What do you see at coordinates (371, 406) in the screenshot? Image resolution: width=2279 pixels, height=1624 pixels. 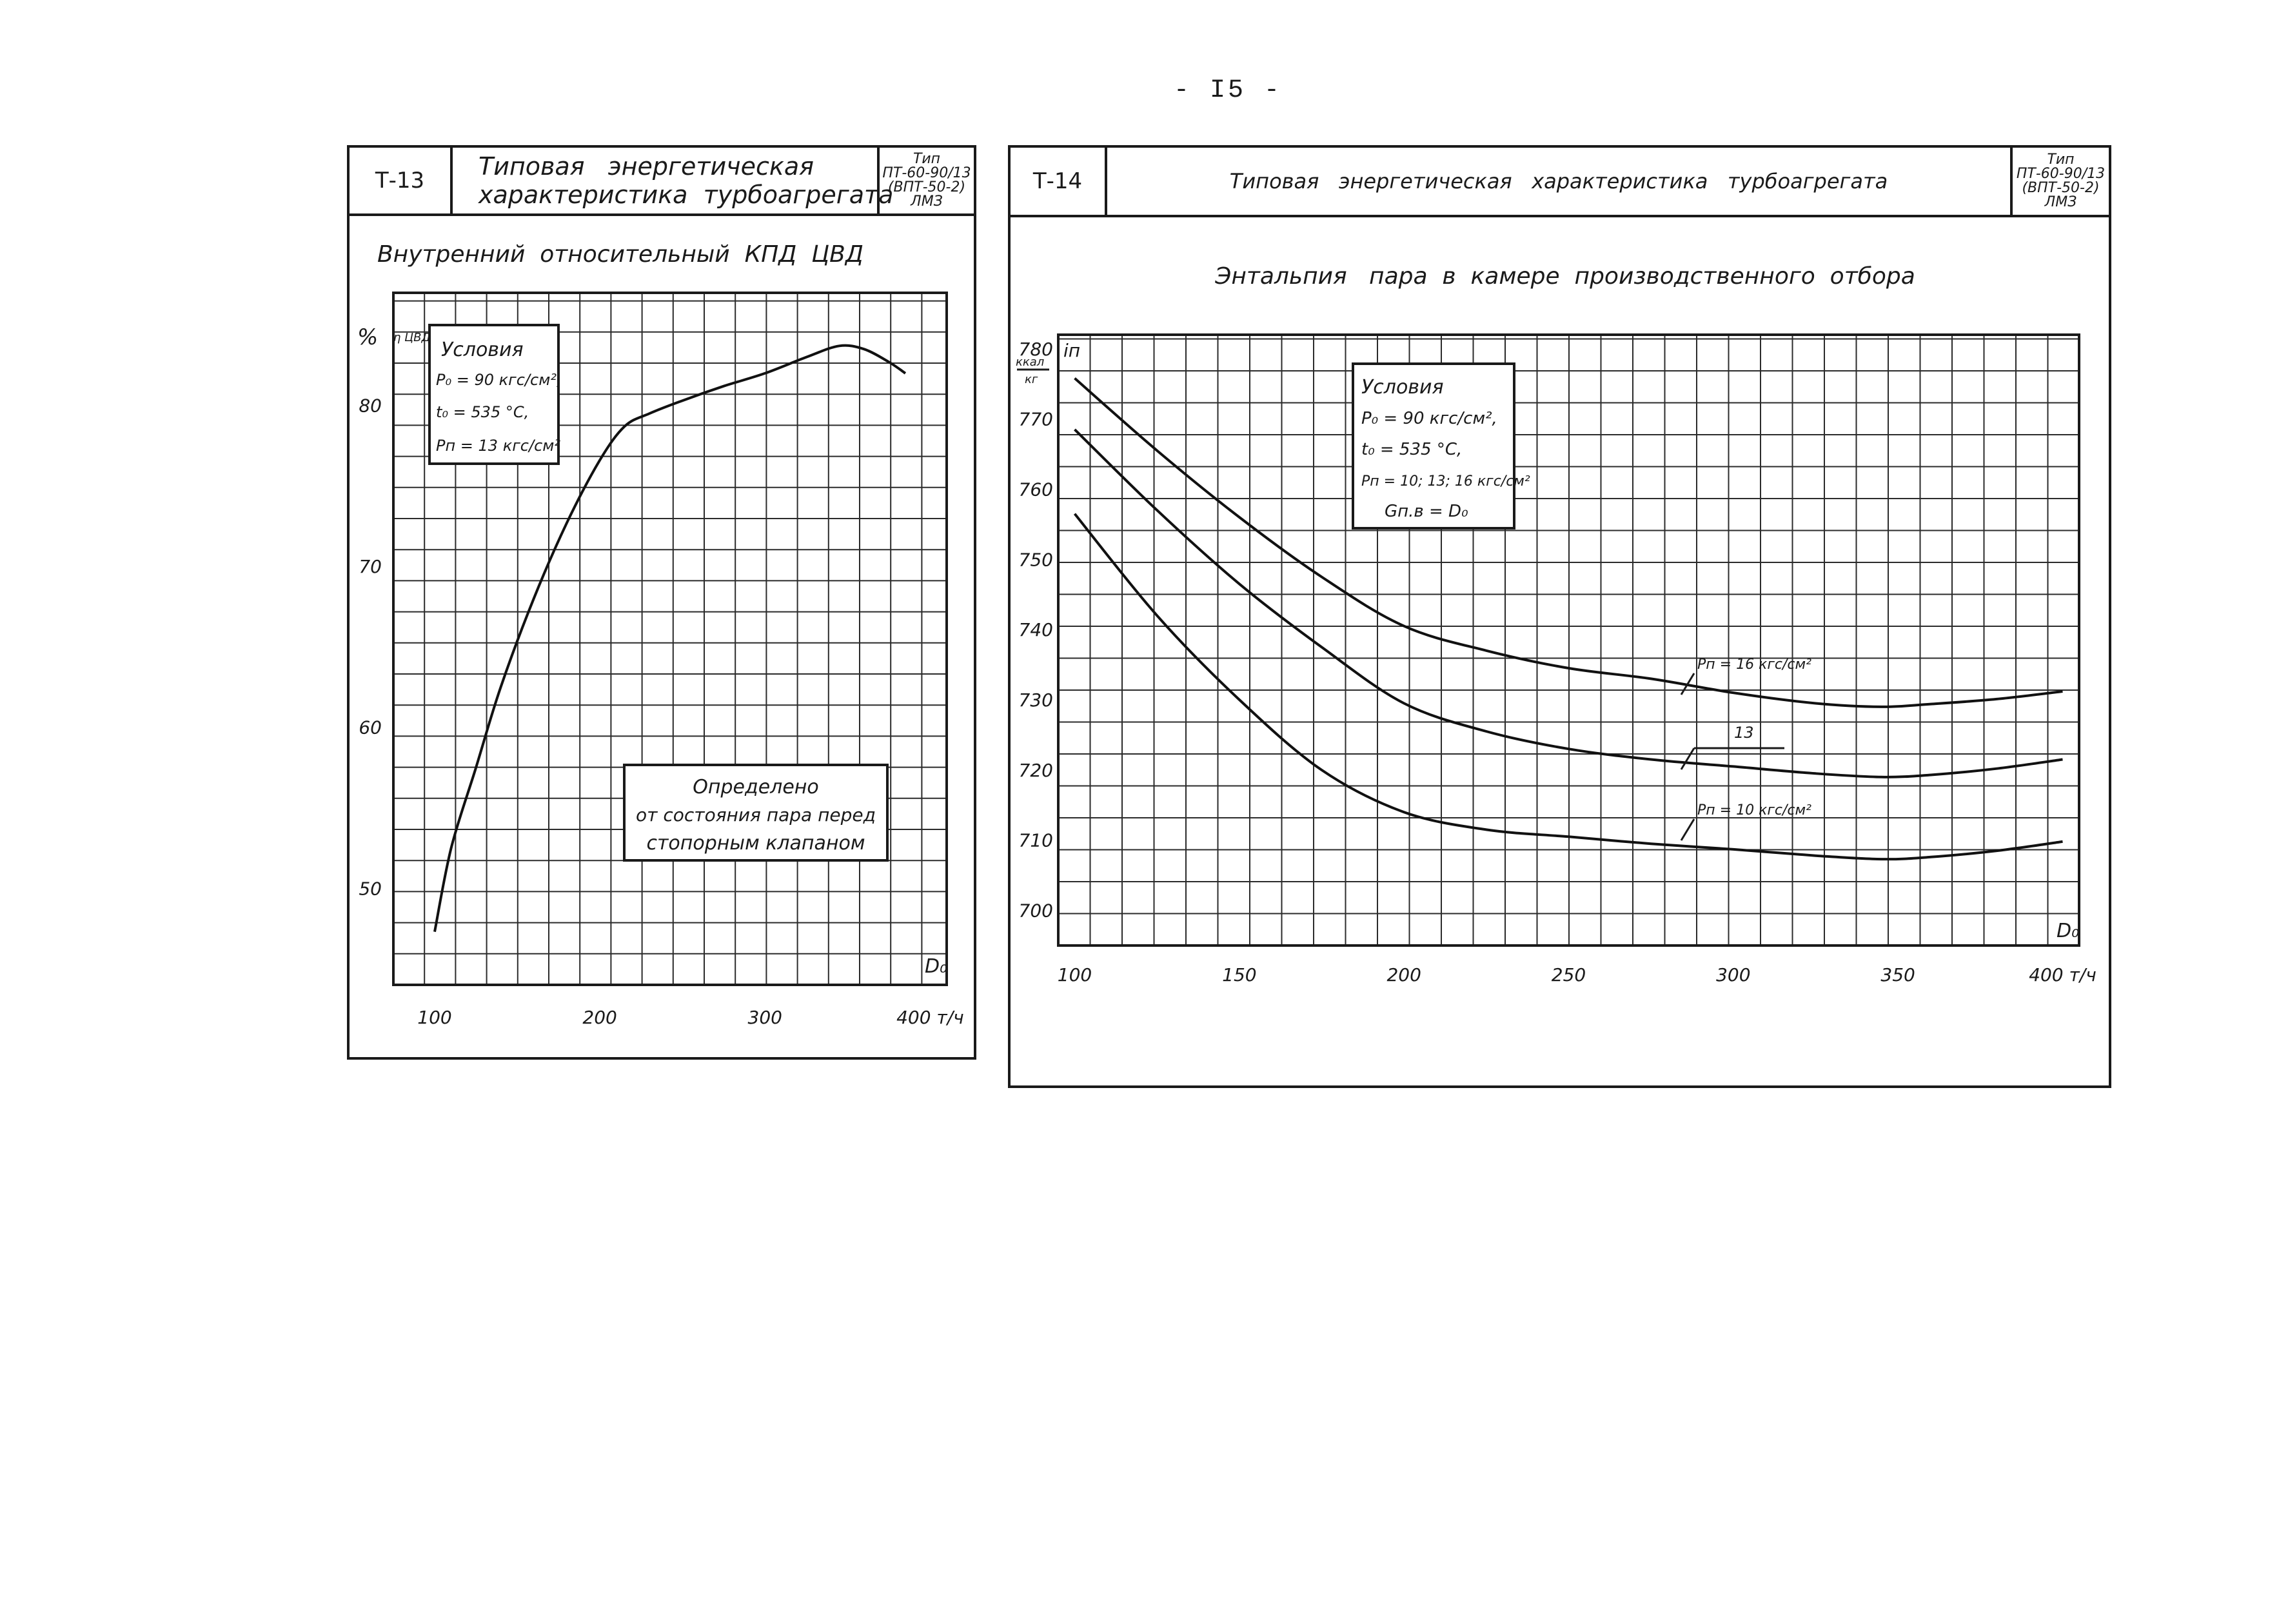 I see `y-tick-label: 80` at bounding box center [371, 406].